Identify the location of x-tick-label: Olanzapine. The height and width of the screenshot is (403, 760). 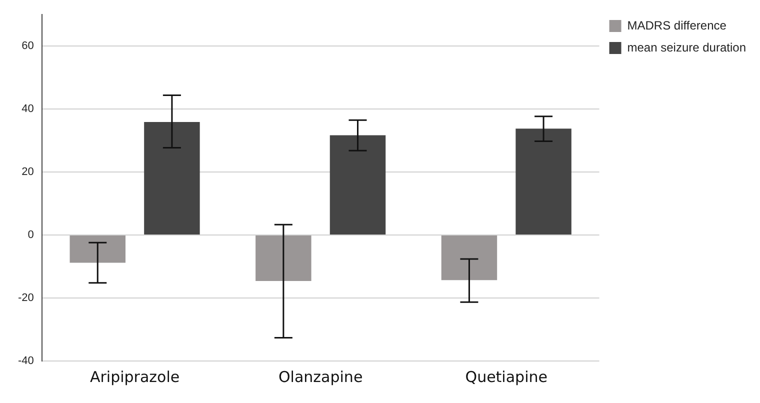
(320, 377).